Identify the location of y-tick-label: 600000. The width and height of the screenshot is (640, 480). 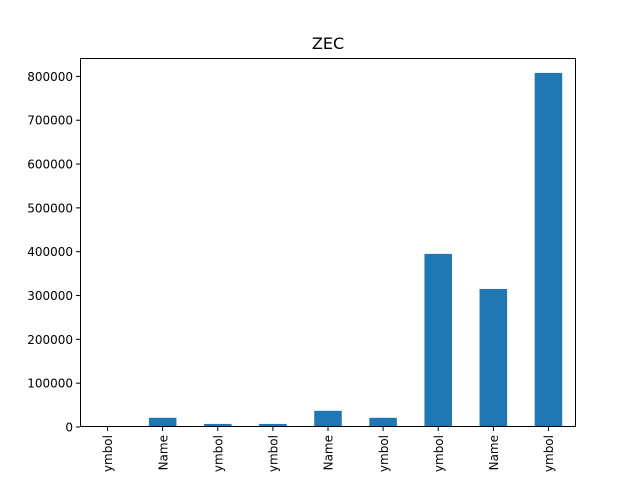
(50, 165).